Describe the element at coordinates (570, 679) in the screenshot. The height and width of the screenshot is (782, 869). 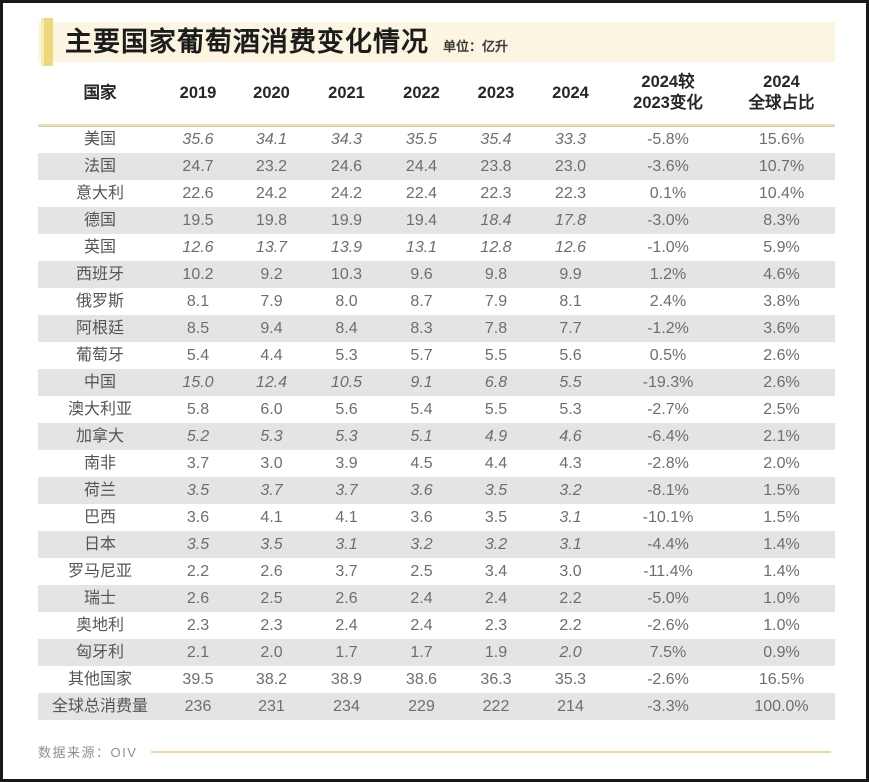
I see `year-value-cell: 35.3` at that location.